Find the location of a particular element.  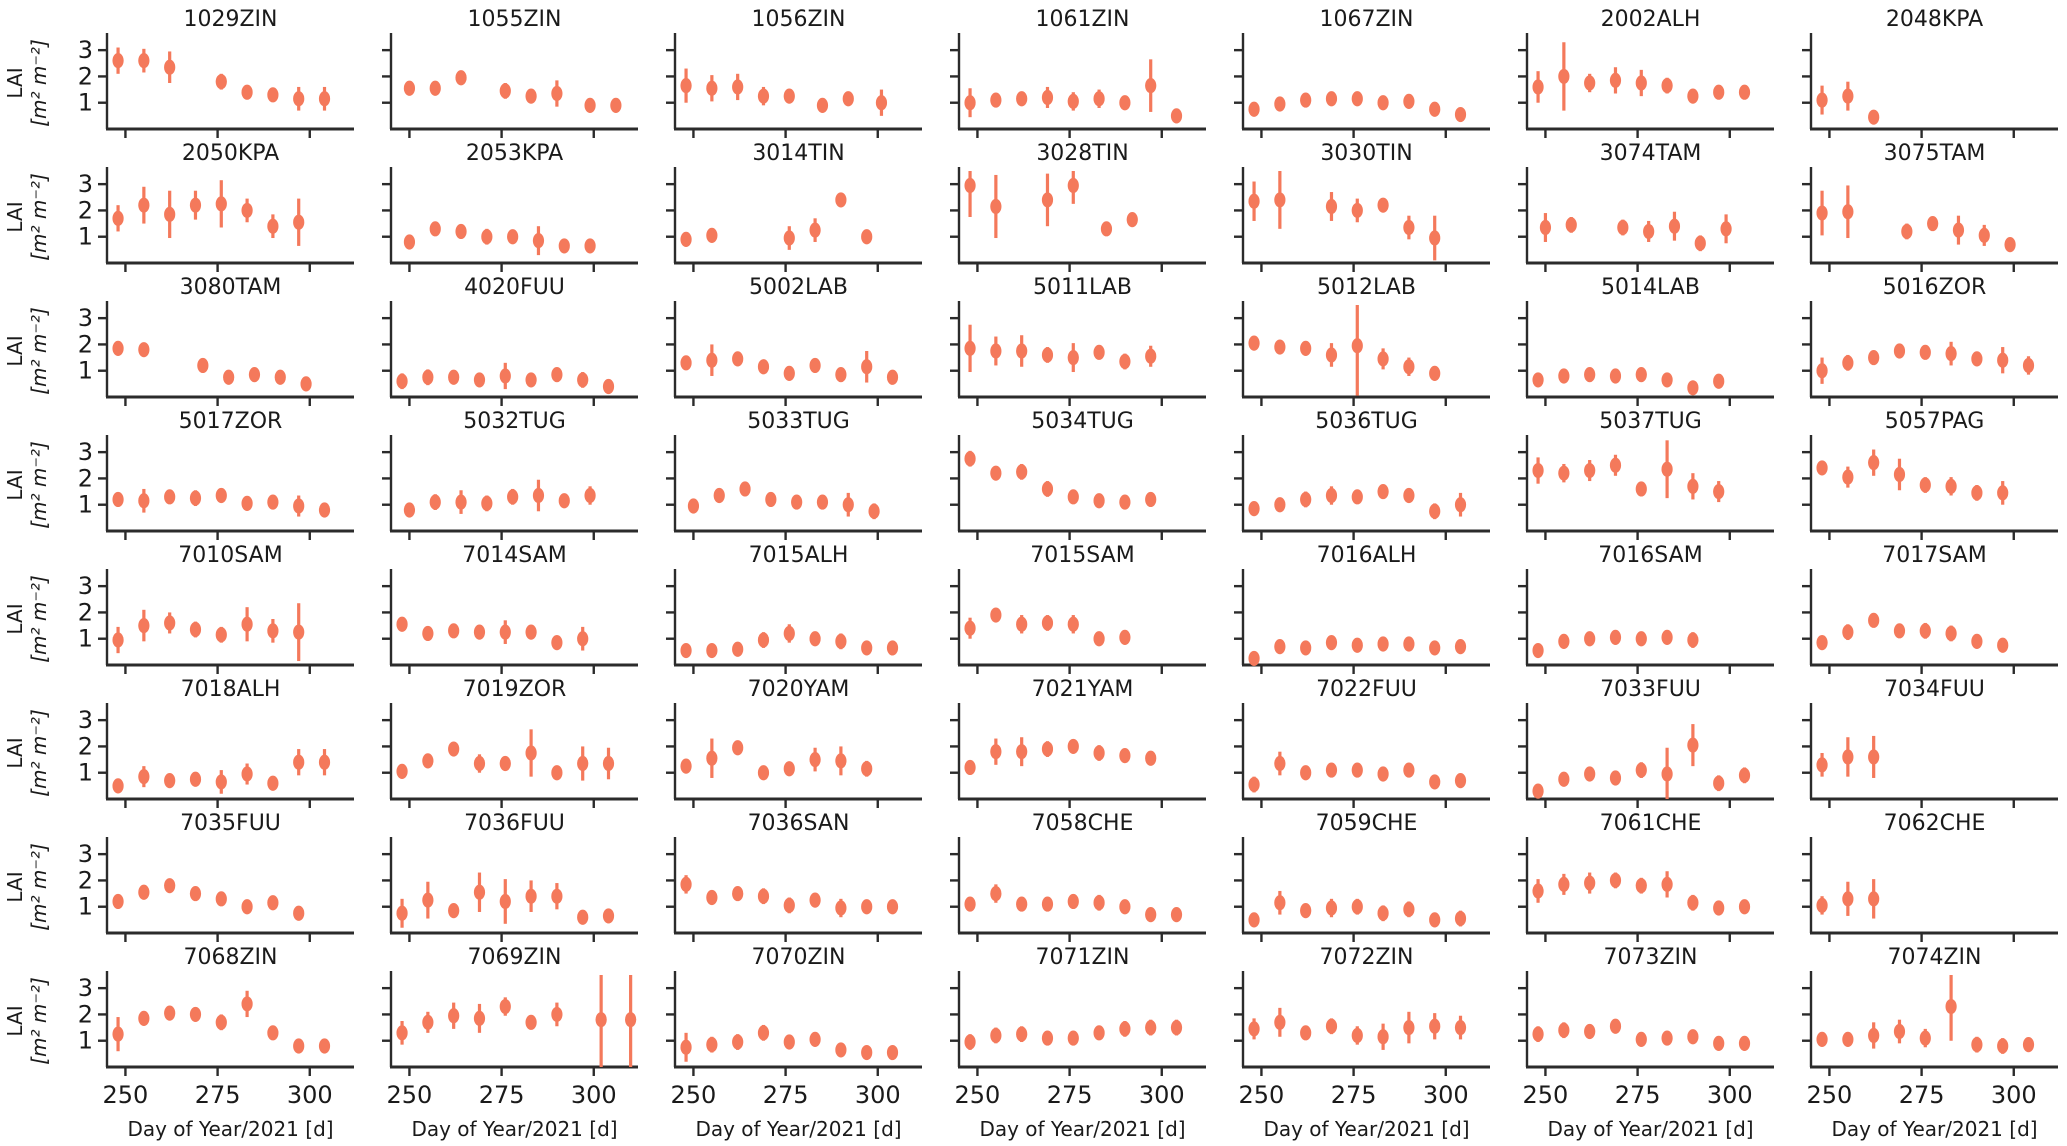

subplot-title: 5011LAB is located at coordinates (1082, 287).